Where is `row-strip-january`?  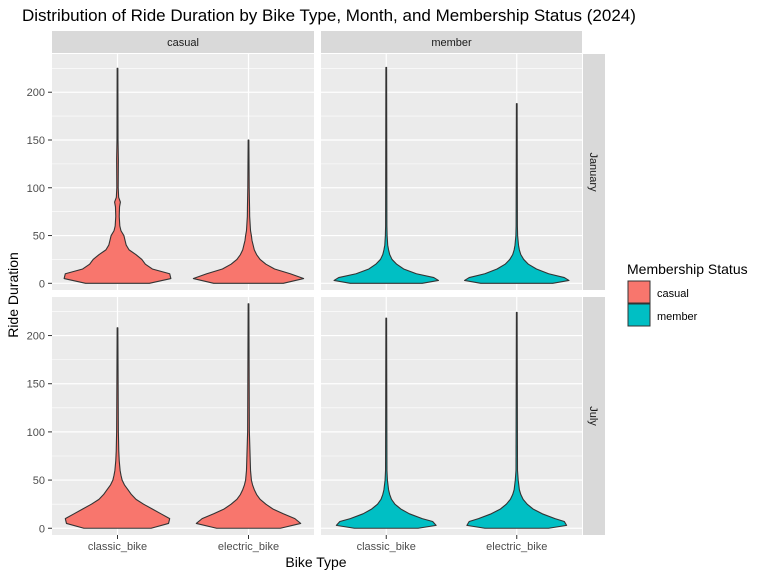 row-strip-january is located at coordinates (594, 172).